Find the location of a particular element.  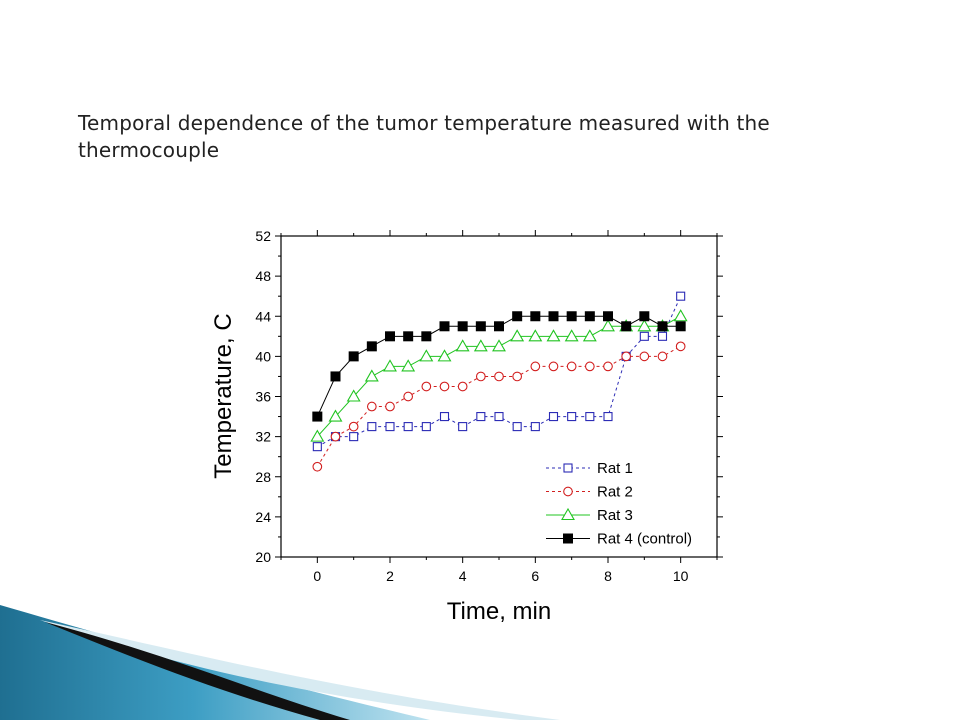

legend-label: Rat 1 is located at coordinates (615, 468).